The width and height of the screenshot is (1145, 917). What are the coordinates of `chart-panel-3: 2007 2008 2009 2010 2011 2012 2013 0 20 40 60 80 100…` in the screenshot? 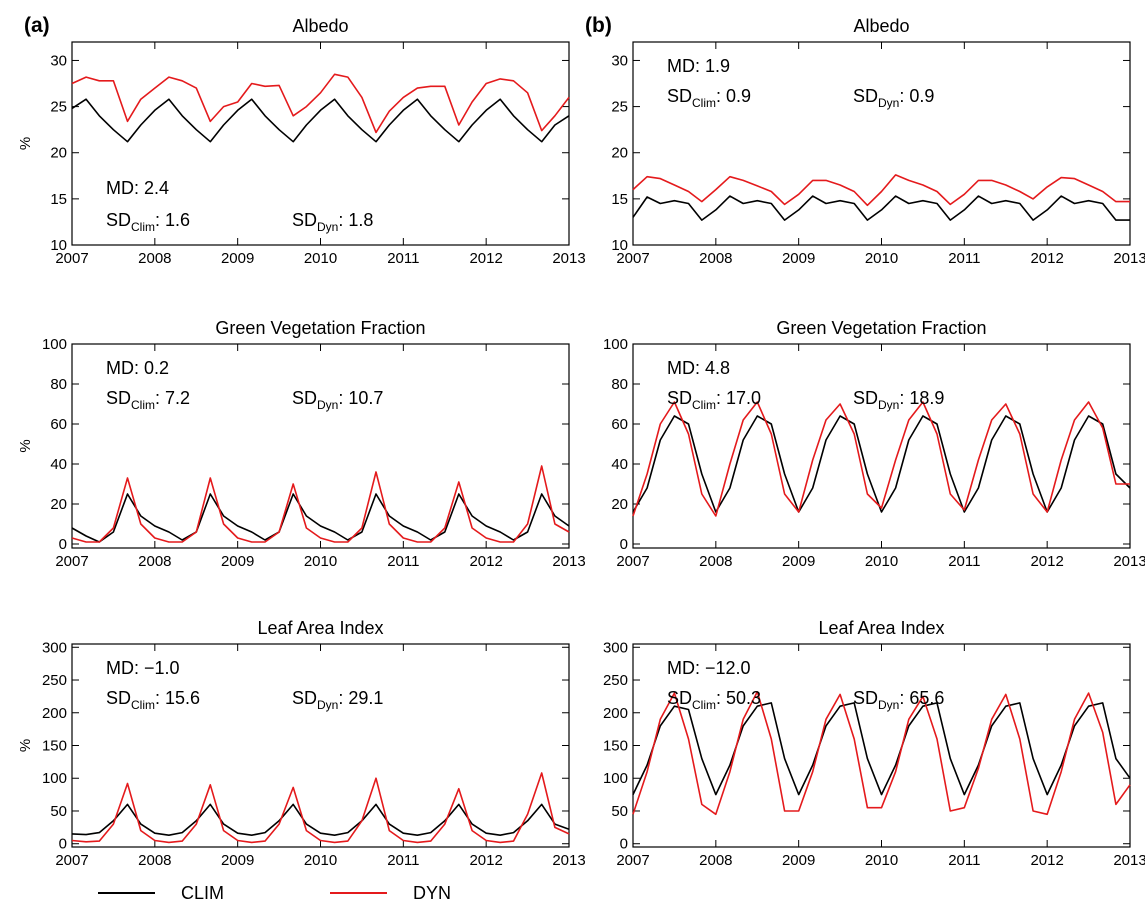 It's located at (301, 444).